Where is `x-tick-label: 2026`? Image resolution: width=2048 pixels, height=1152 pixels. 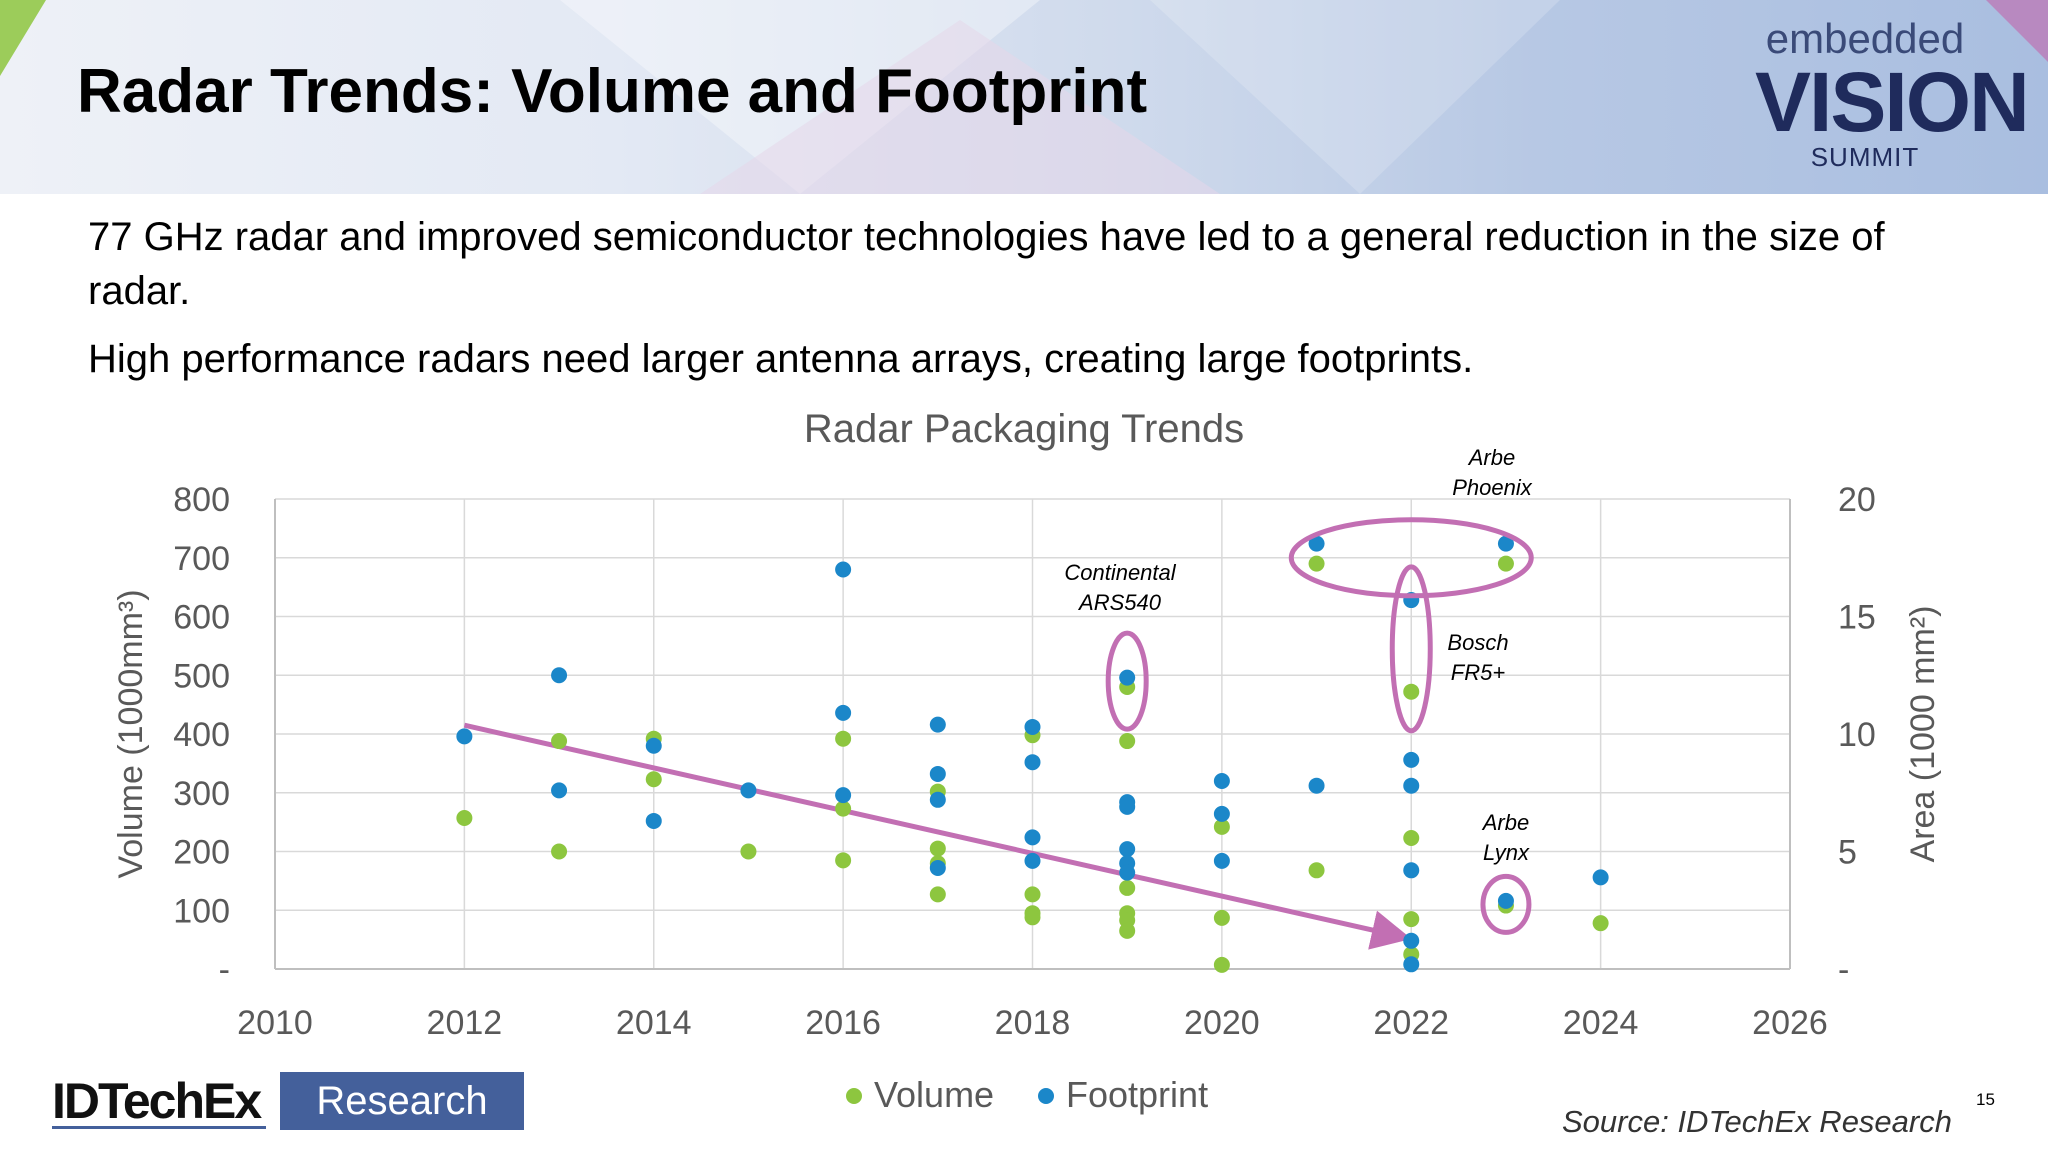
x-tick-label: 2026 is located at coordinates (1790, 1023).